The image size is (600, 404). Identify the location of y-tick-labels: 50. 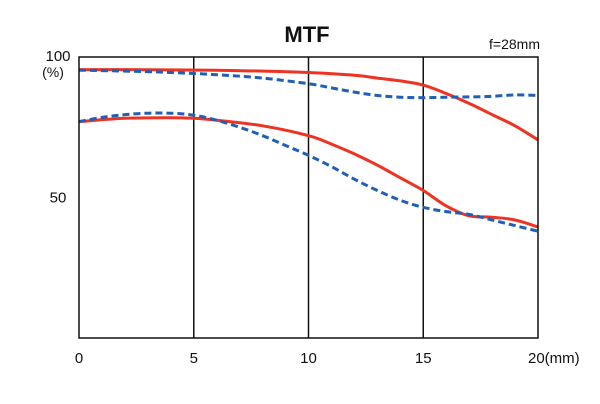
(58, 198).